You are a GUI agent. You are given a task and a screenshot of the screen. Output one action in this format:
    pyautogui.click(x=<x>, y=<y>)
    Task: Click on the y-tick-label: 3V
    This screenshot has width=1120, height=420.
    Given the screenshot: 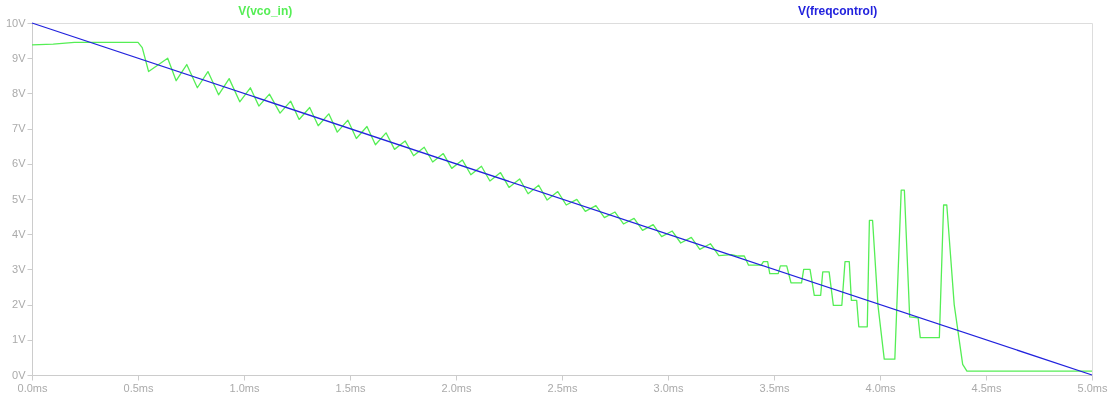 What is the action you would take?
    pyautogui.click(x=19, y=268)
    